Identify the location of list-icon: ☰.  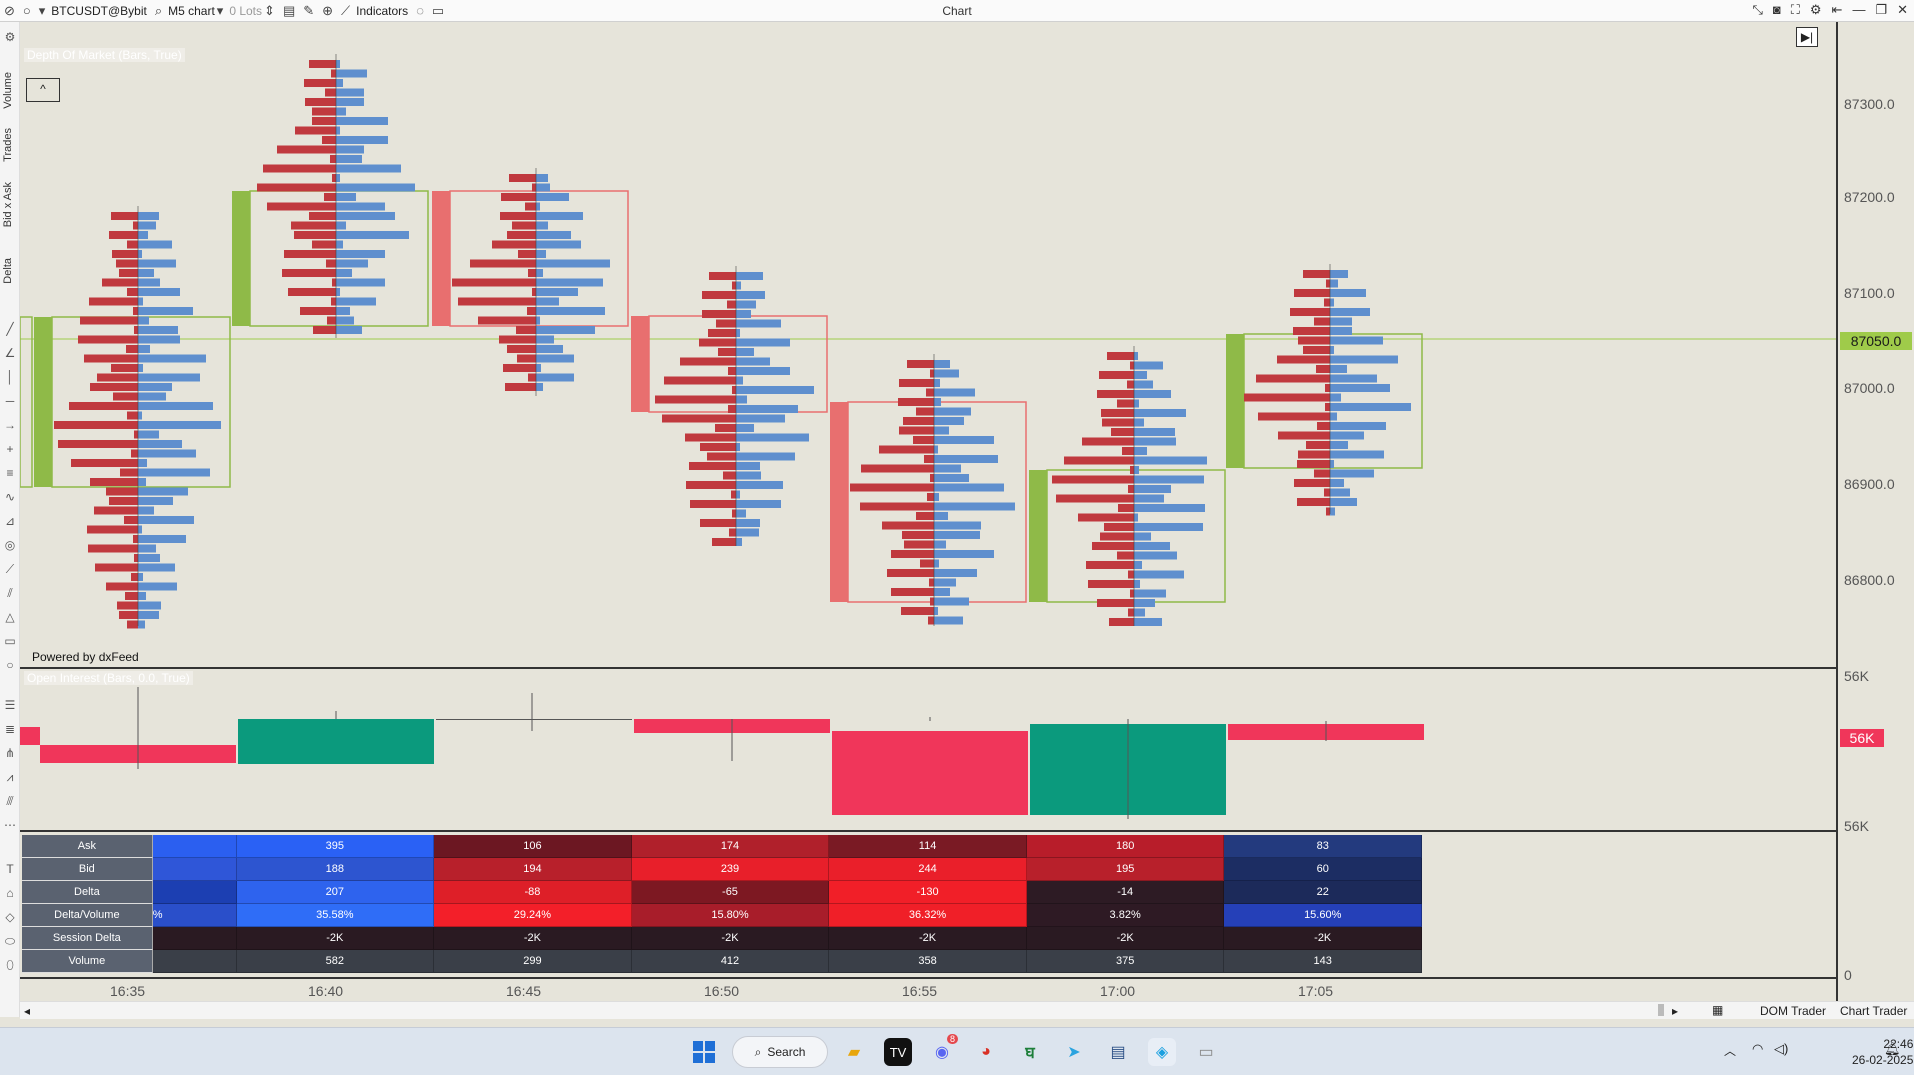
(10, 705).